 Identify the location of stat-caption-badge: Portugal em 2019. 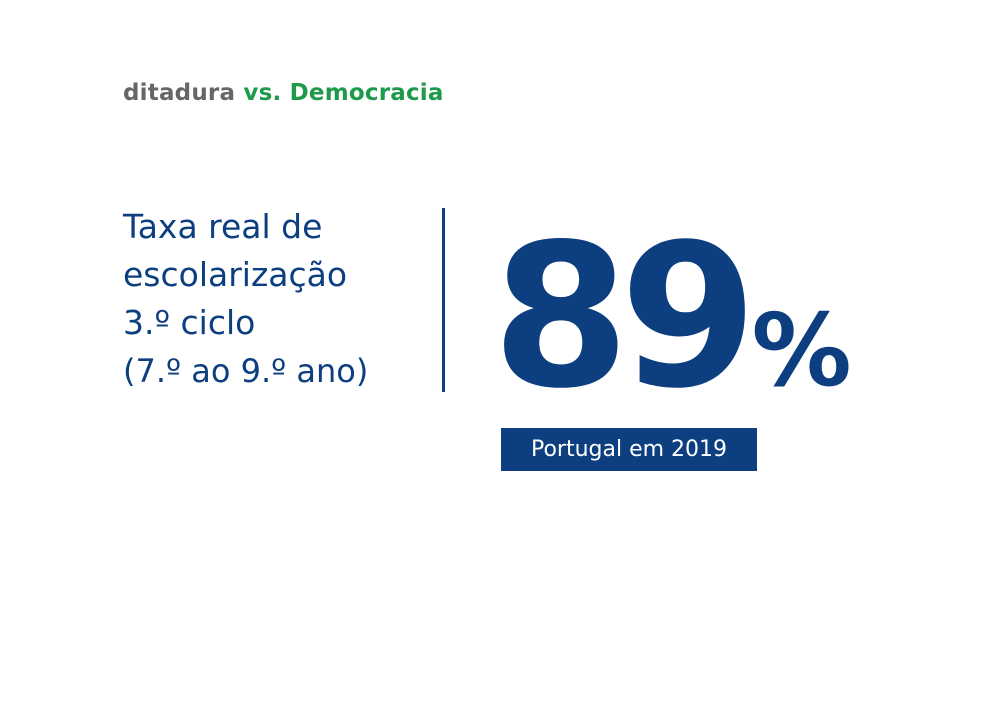
(629, 449).